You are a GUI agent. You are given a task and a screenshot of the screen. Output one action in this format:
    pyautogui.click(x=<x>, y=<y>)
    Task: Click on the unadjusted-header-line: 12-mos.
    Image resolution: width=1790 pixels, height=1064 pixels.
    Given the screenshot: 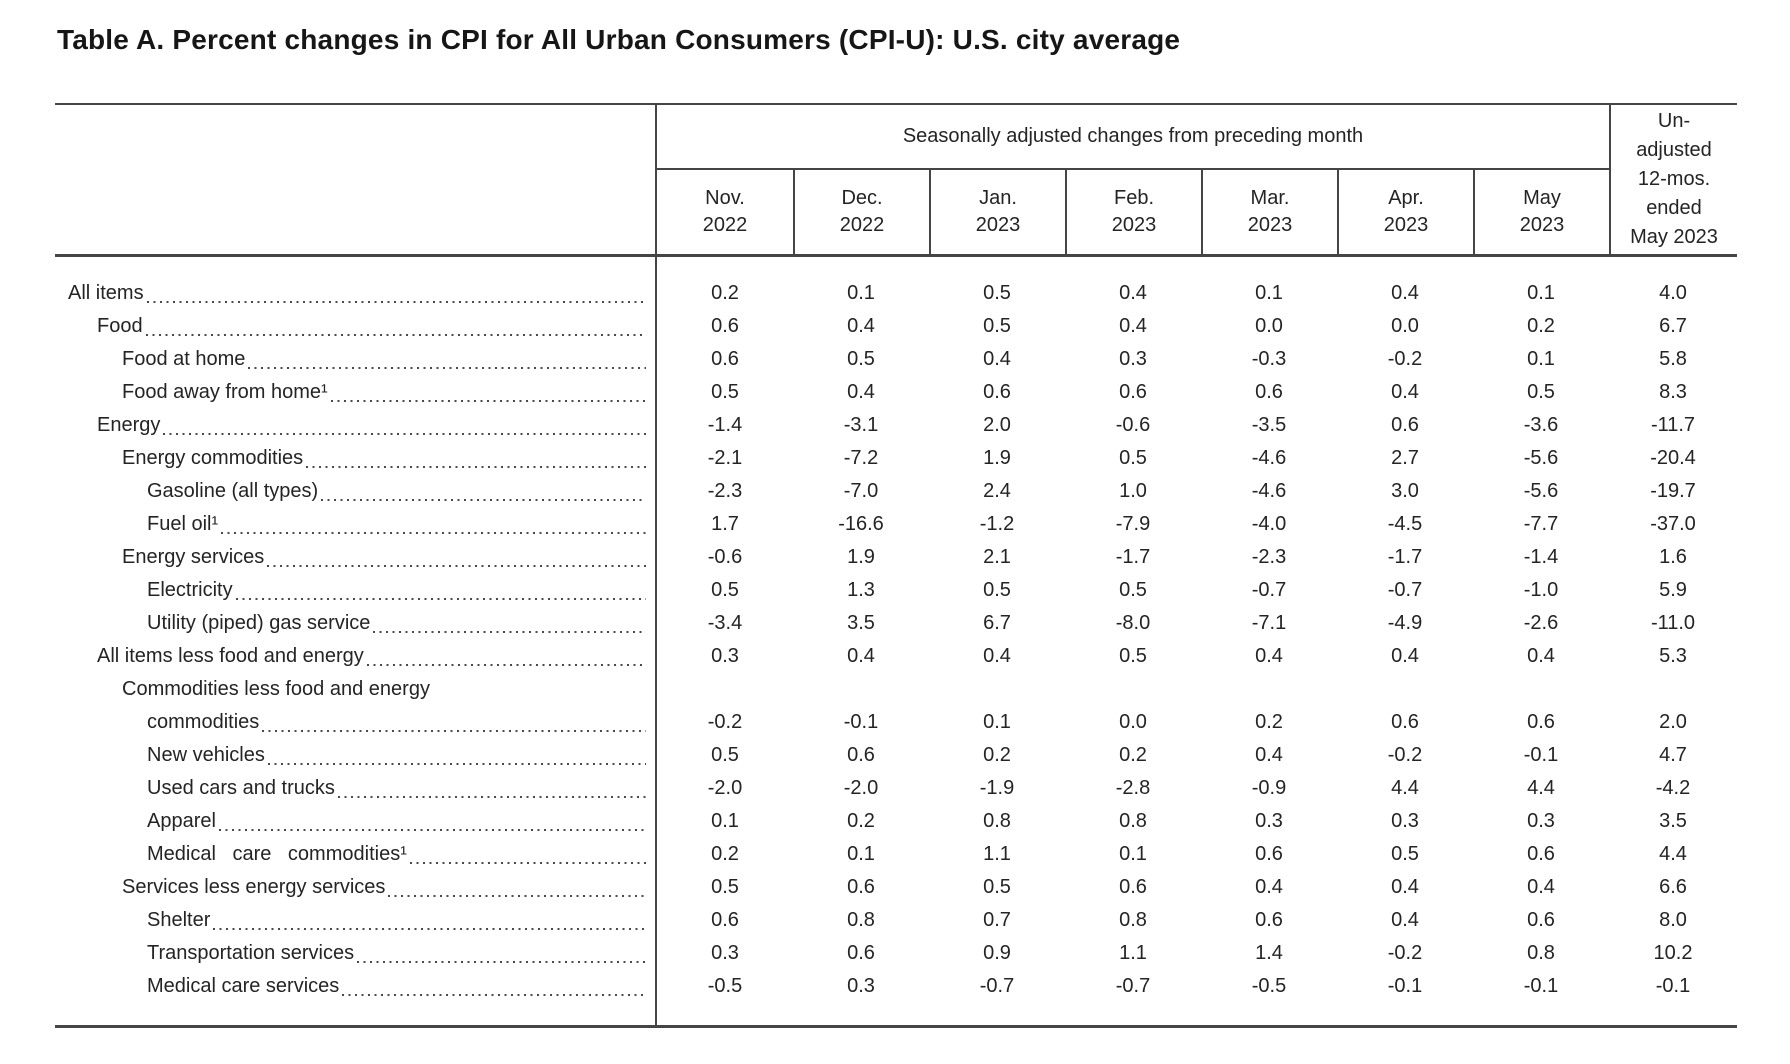 What is the action you would take?
    pyautogui.click(x=1674, y=179)
    